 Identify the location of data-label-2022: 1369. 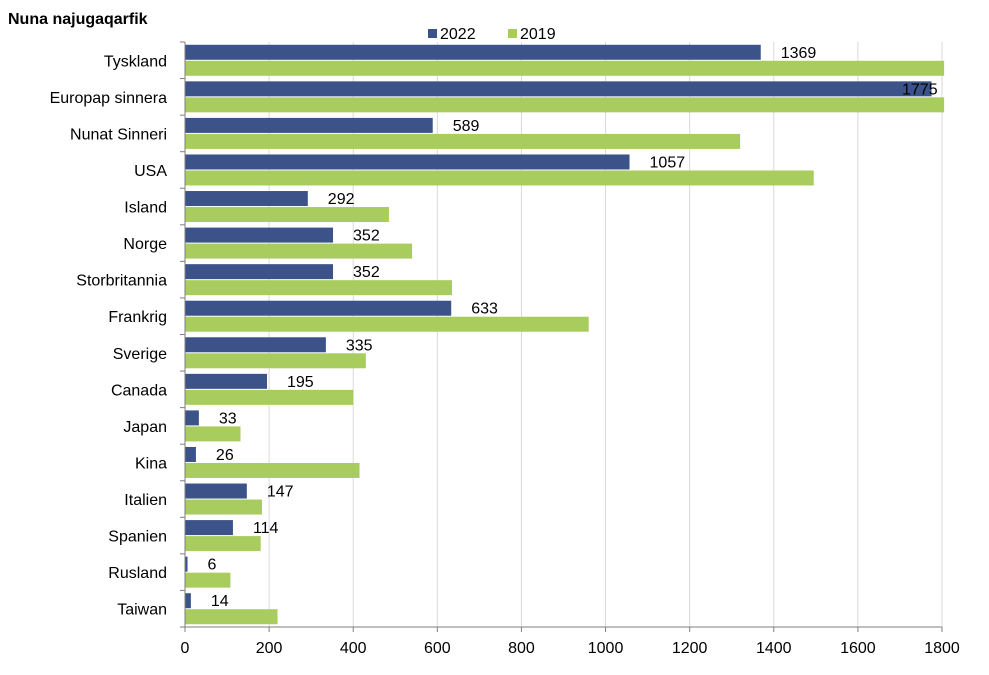
(799, 53).